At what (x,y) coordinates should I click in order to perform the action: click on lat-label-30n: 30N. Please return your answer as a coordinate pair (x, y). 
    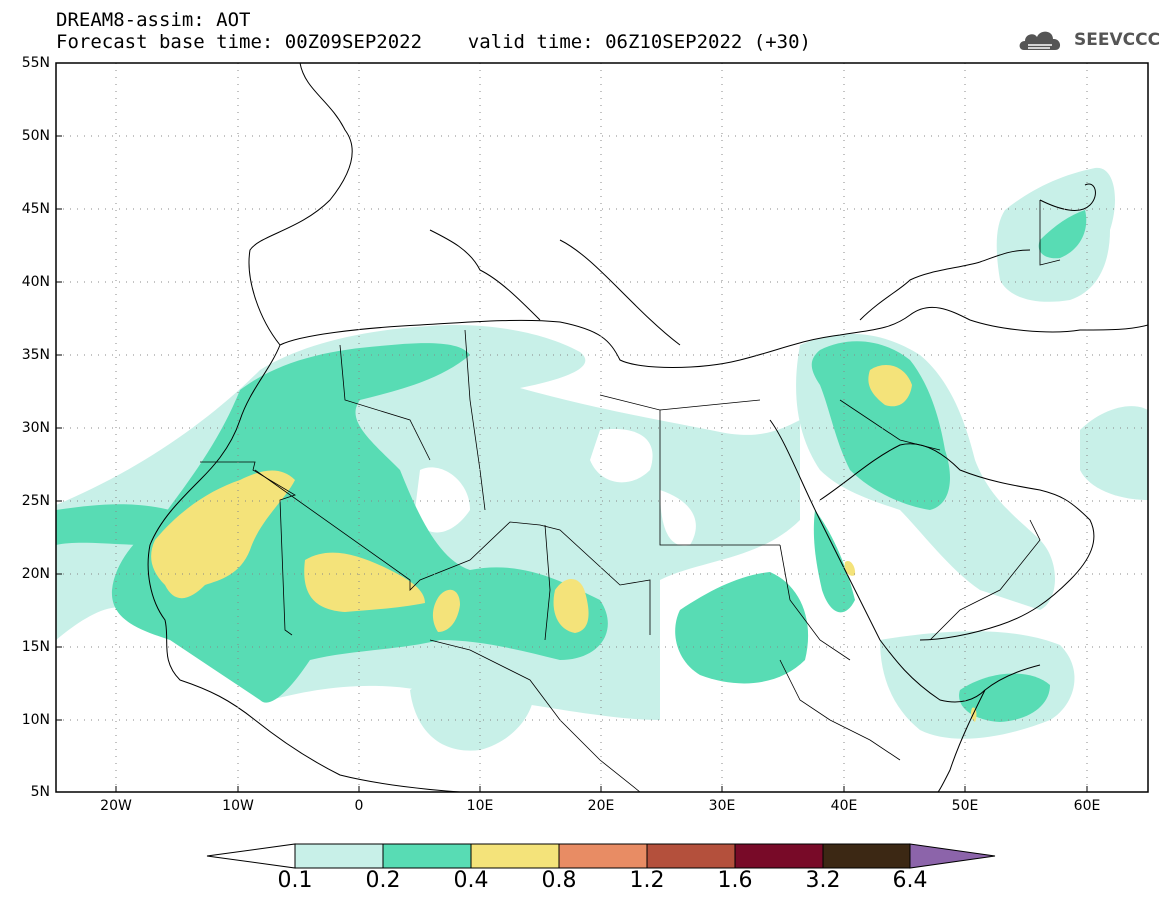
    Looking at the image, I should click on (35, 428).